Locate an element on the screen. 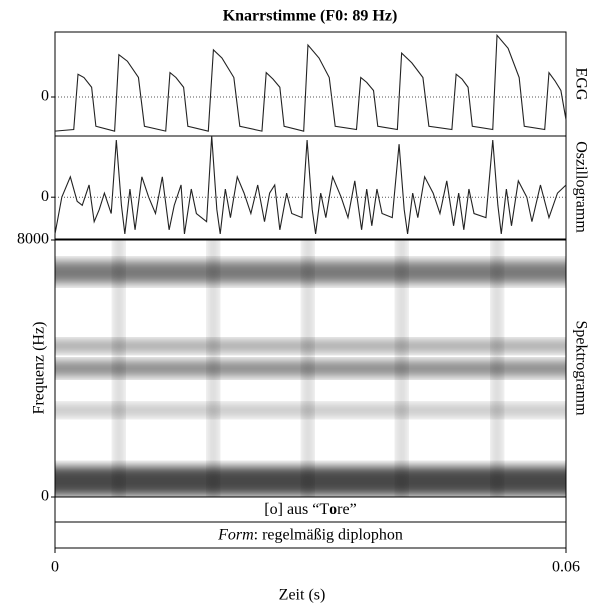 Image resolution: width=594 pixels, height=607 pixels. annotation-part: : regelmäßig diplophon is located at coordinates (328, 534).